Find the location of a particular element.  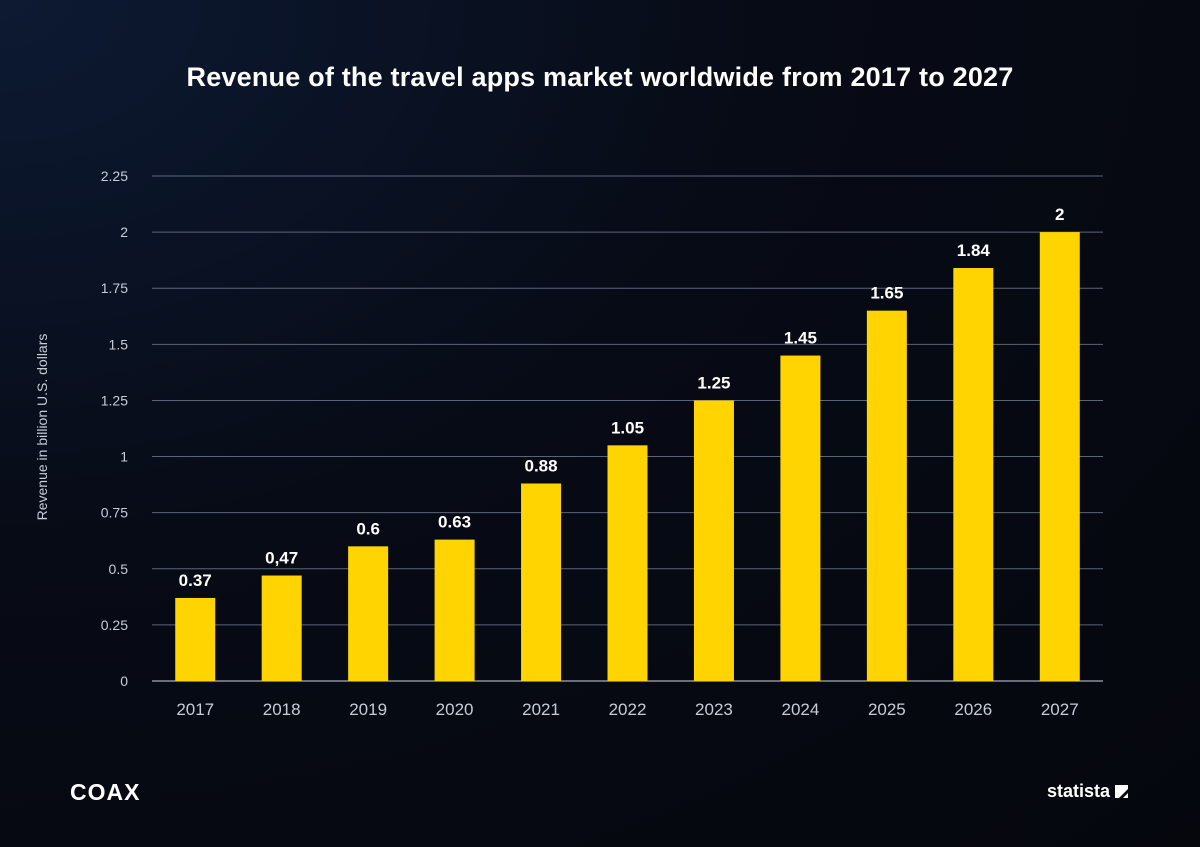

x-tick-label: 2017 is located at coordinates (195, 709).